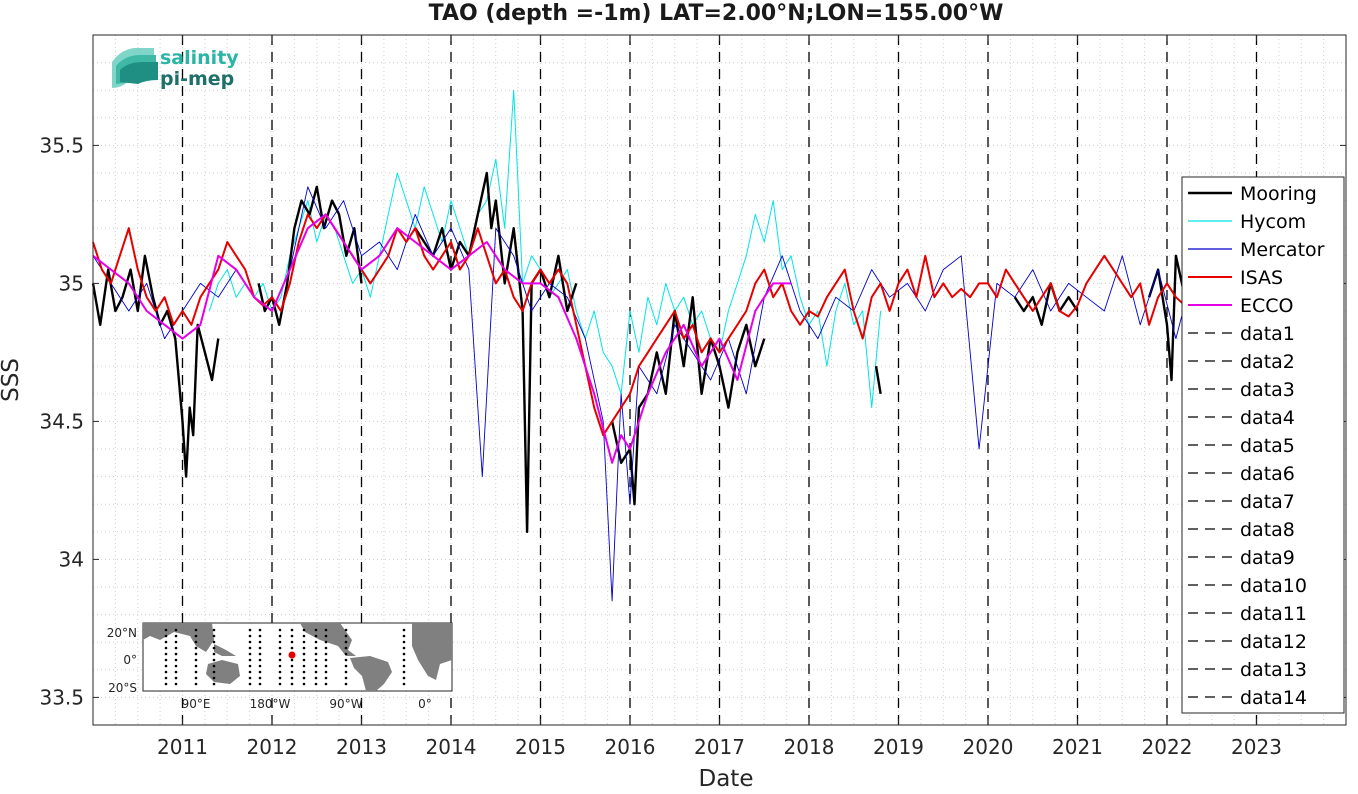 The width and height of the screenshot is (1358, 794). What do you see at coordinates (1273, 614) in the screenshot?
I see `legend-label-data11: data11` at bounding box center [1273, 614].